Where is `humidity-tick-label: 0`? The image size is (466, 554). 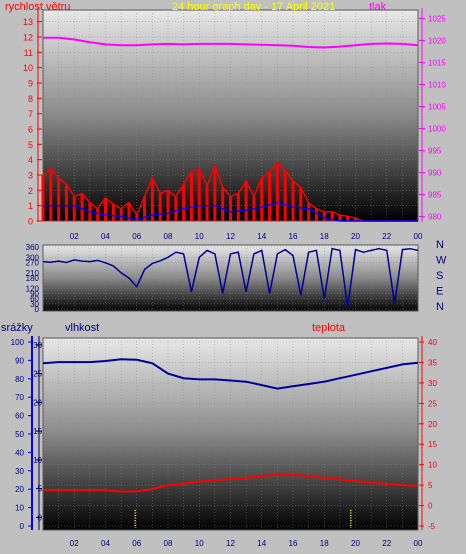 humidity-tick-label: 0 is located at coordinates (40, 517).